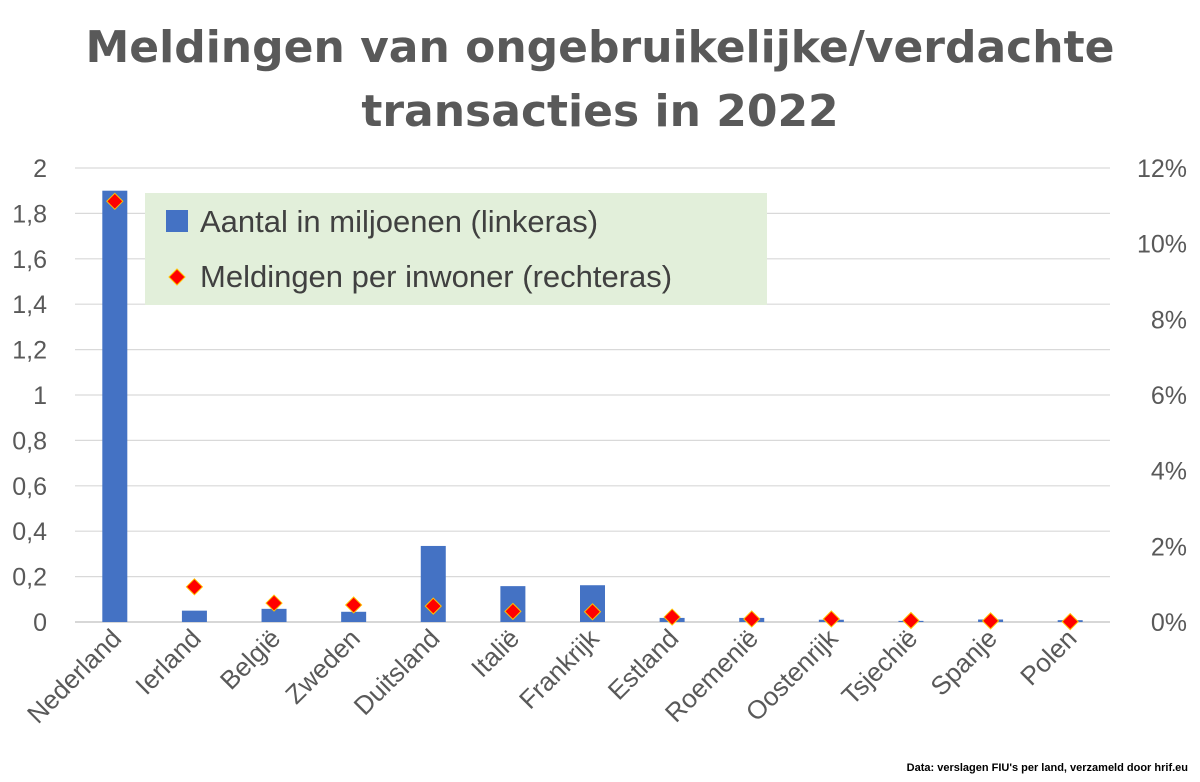  What do you see at coordinates (1162, 169) in the screenshot?
I see `right-axis-tick-label: 12%` at bounding box center [1162, 169].